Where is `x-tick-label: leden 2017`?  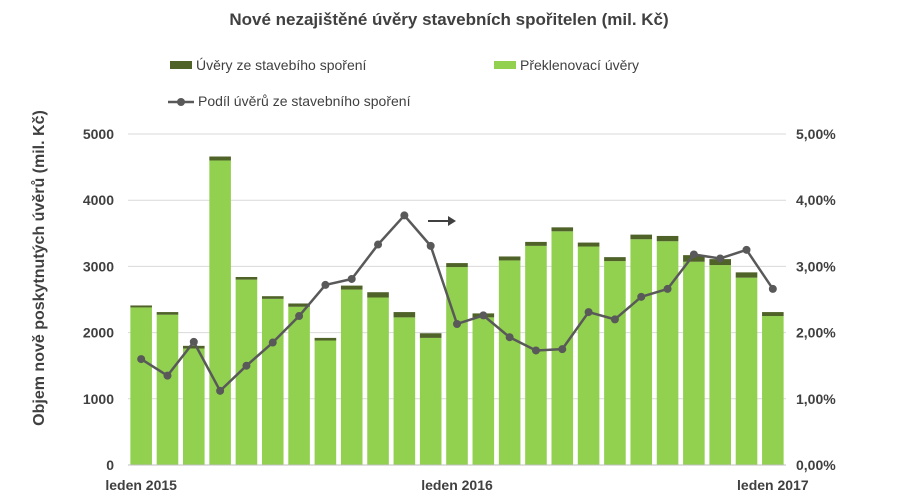 x-tick-label: leden 2017 is located at coordinates (773, 485).